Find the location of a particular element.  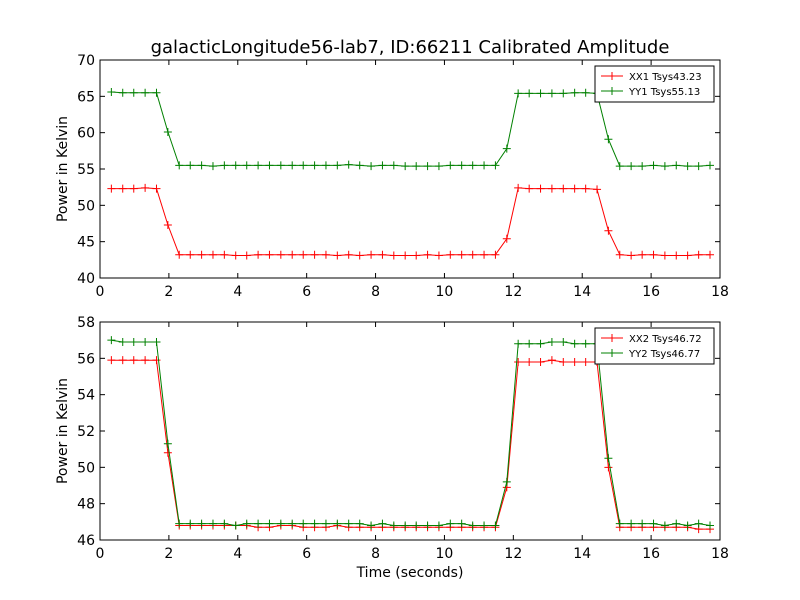

y-tick-label: 52 is located at coordinates (86, 432).